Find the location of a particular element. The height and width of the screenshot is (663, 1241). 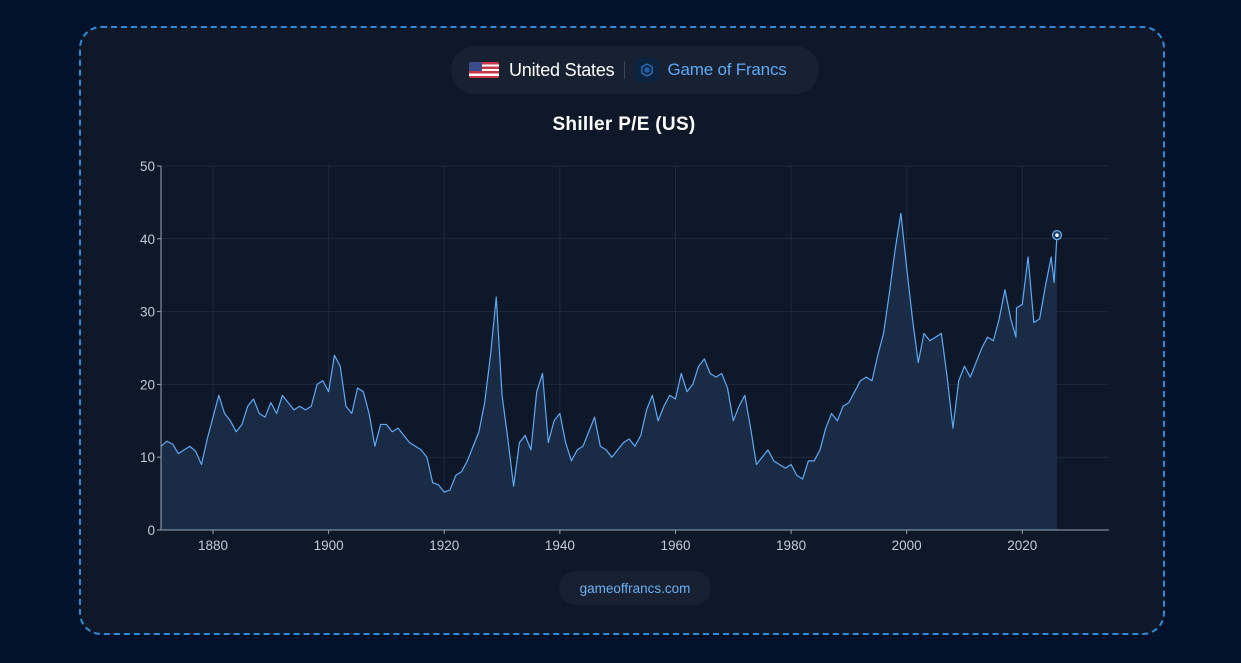

x-tick-label: 1880 is located at coordinates (213, 545).